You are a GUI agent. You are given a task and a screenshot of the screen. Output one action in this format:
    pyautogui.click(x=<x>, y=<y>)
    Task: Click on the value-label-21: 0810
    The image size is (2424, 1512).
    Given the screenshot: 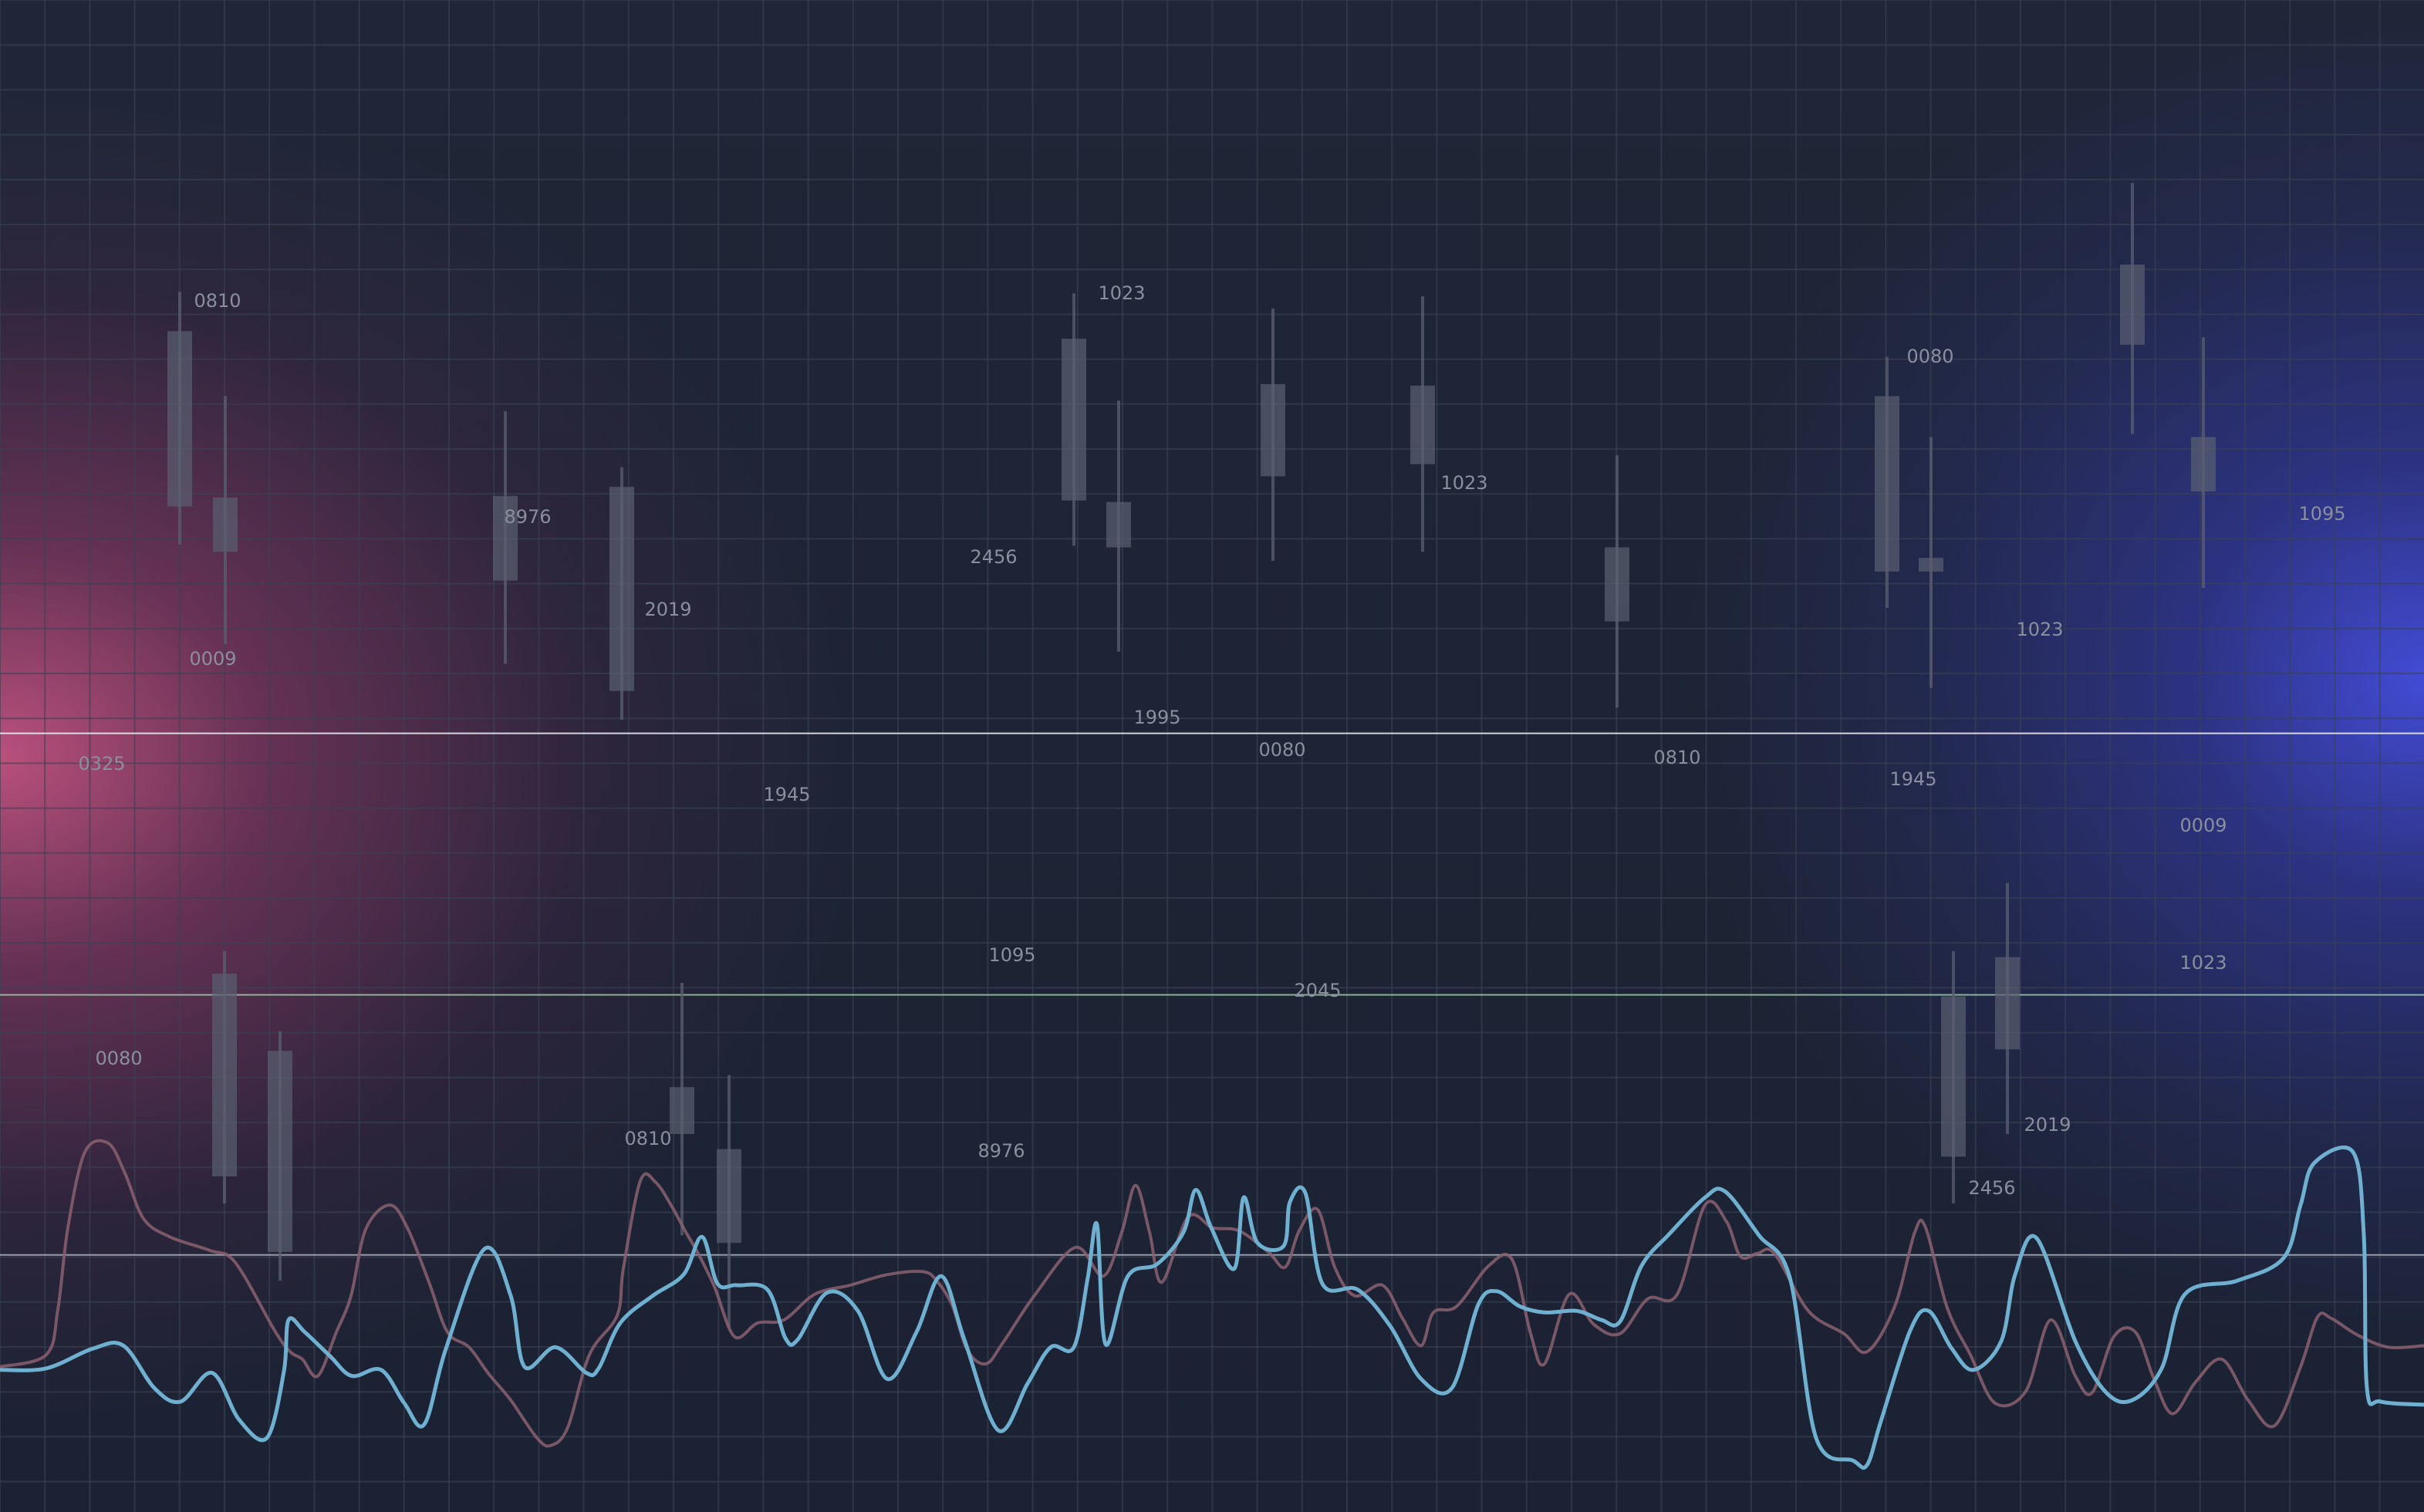 What is the action you would take?
    pyautogui.click(x=647, y=1138)
    